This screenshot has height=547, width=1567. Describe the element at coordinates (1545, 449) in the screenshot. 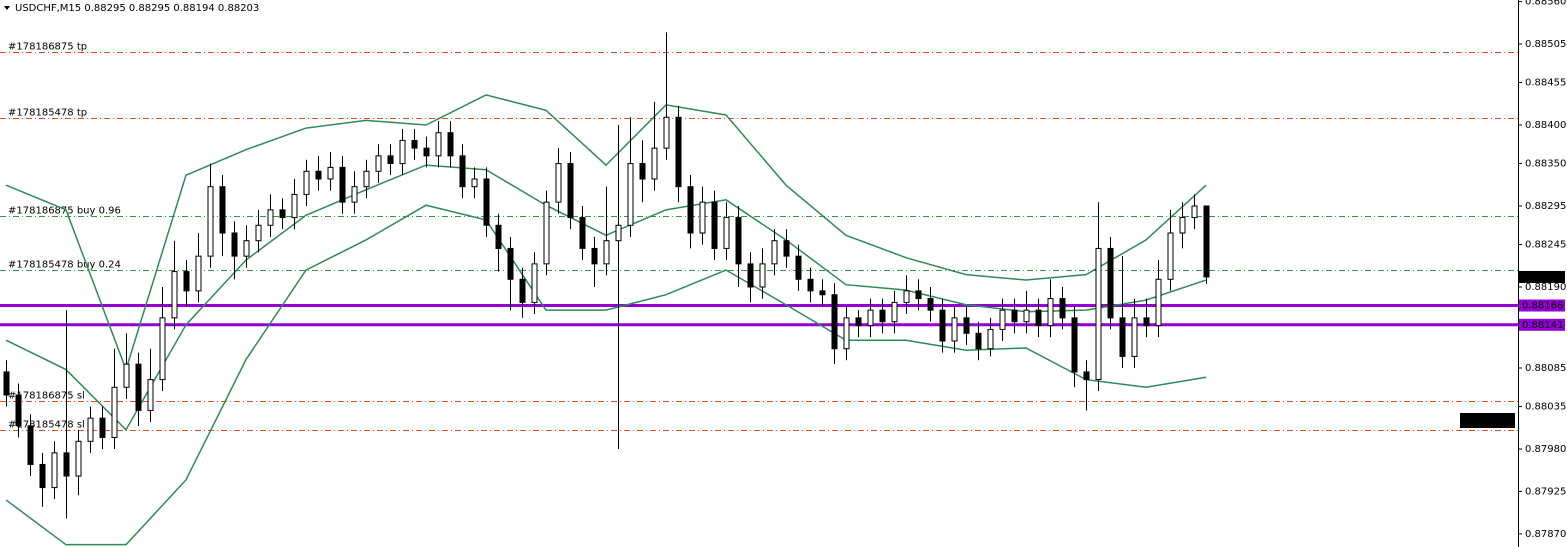

I see `y-tick-label: 0.87980` at that location.